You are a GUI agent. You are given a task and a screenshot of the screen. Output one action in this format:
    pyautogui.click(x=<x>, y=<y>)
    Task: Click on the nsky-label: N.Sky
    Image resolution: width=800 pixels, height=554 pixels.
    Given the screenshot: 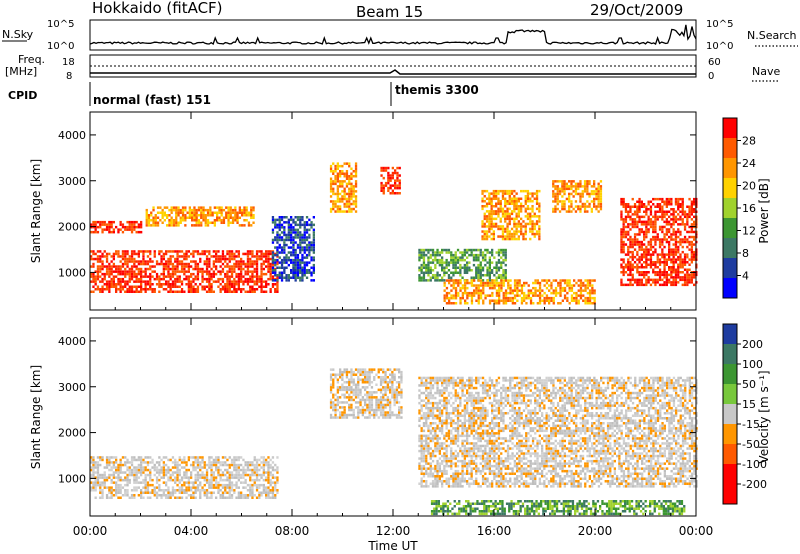 What is the action you would take?
    pyautogui.click(x=18, y=34)
    